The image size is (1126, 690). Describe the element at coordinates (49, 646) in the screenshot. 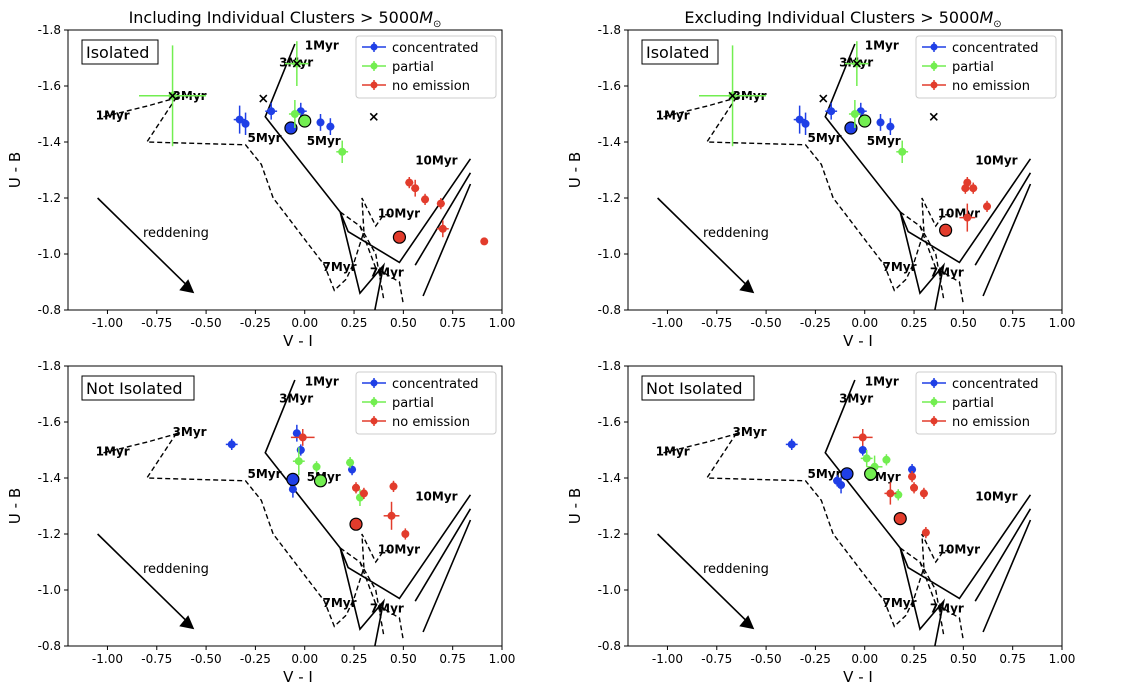

I see `y-tick-label: -0.8` at that location.